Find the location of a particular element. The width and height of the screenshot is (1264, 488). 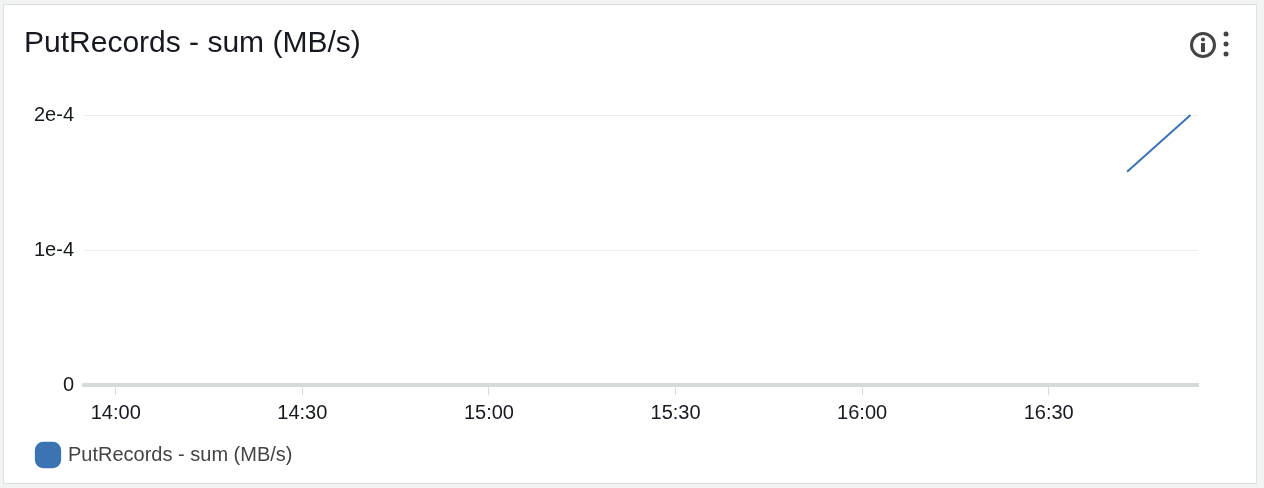

x-tick-label: 16:00 is located at coordinates (862, 411).